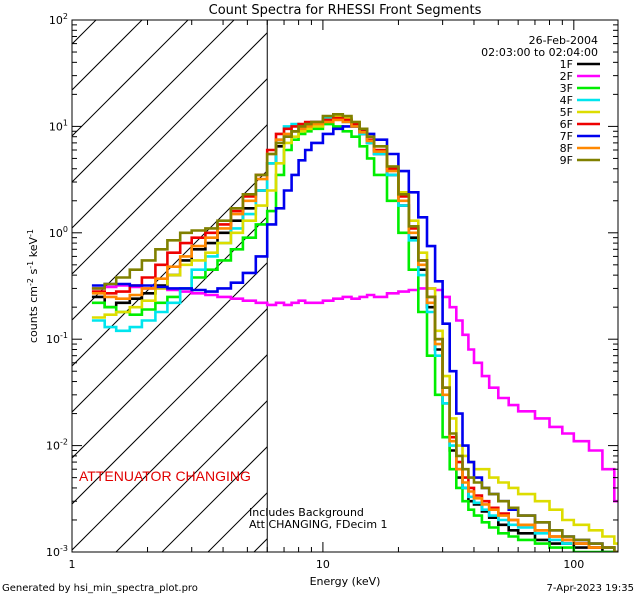 The height and width of the screenshot is (600, 640). Describe the element at coordinates (100, 588) in the screenshot. I see `footer-generator-label: Generated by hsi_min_spectra_plot.pro` at that location.